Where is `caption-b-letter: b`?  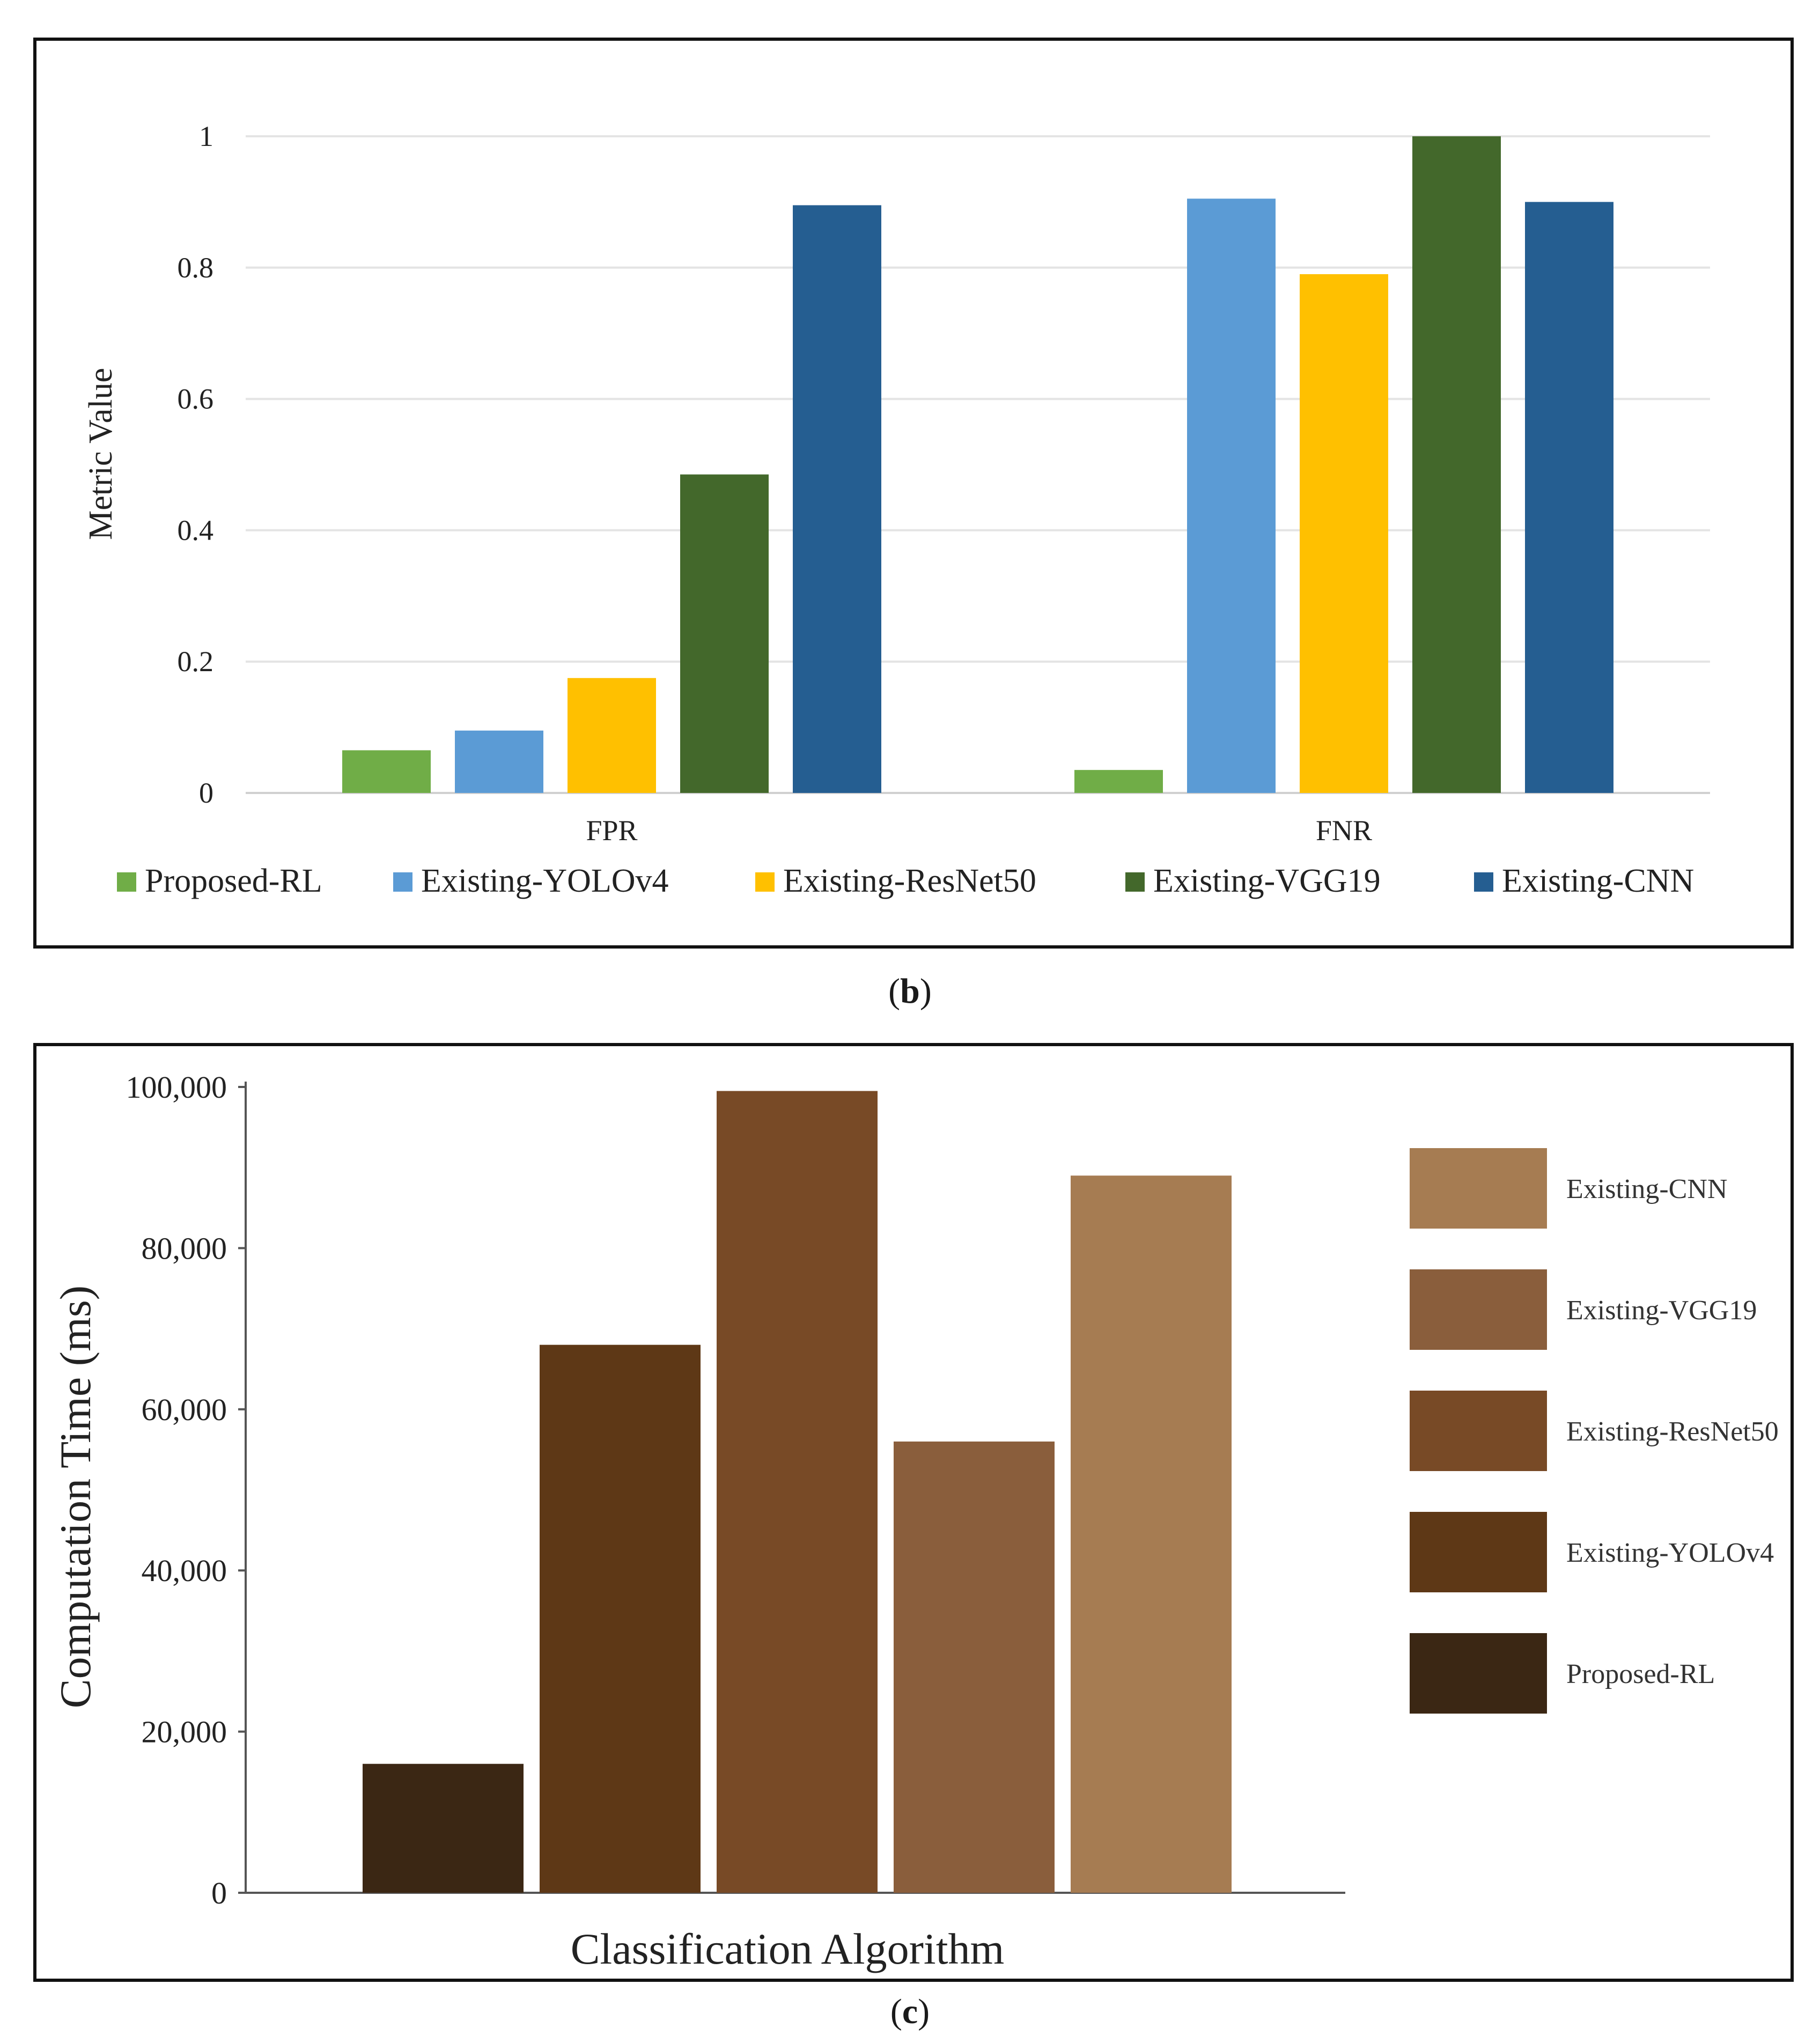 caption-b-letter: b is located at coordinates (910, 991).